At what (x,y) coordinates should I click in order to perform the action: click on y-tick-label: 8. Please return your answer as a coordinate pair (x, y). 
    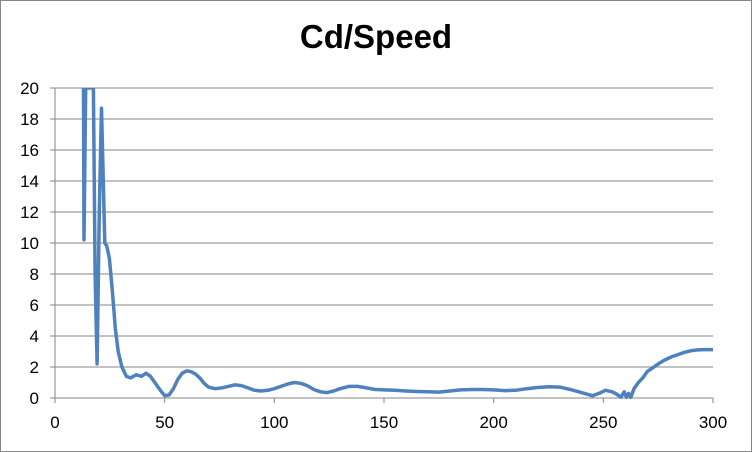
    Looking at the image, I should click on (34, 274).